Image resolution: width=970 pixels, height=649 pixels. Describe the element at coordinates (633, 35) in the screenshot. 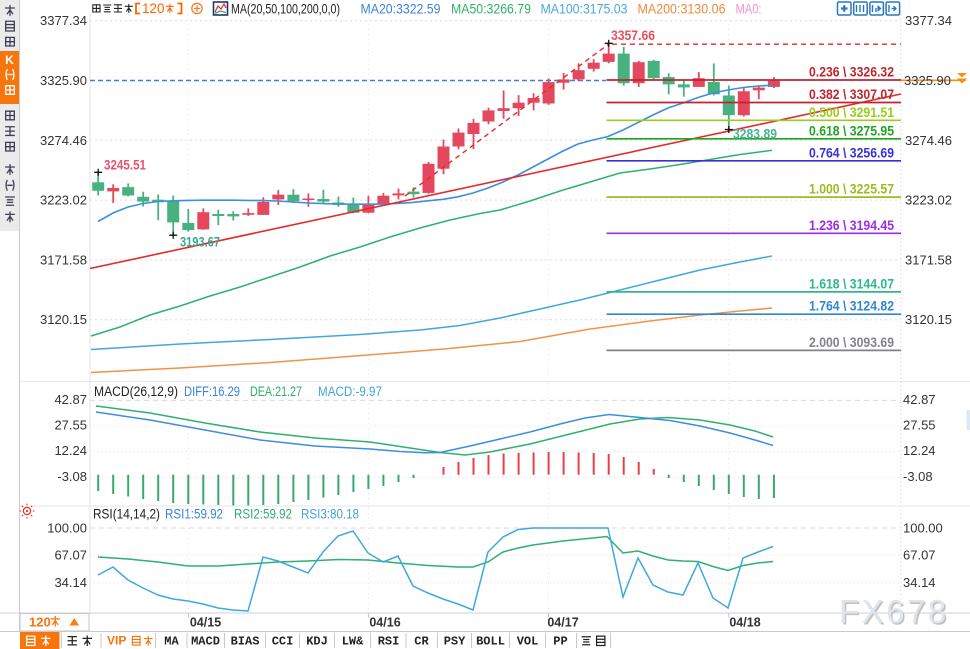

I see `svg-text: 3357.66` at that location.